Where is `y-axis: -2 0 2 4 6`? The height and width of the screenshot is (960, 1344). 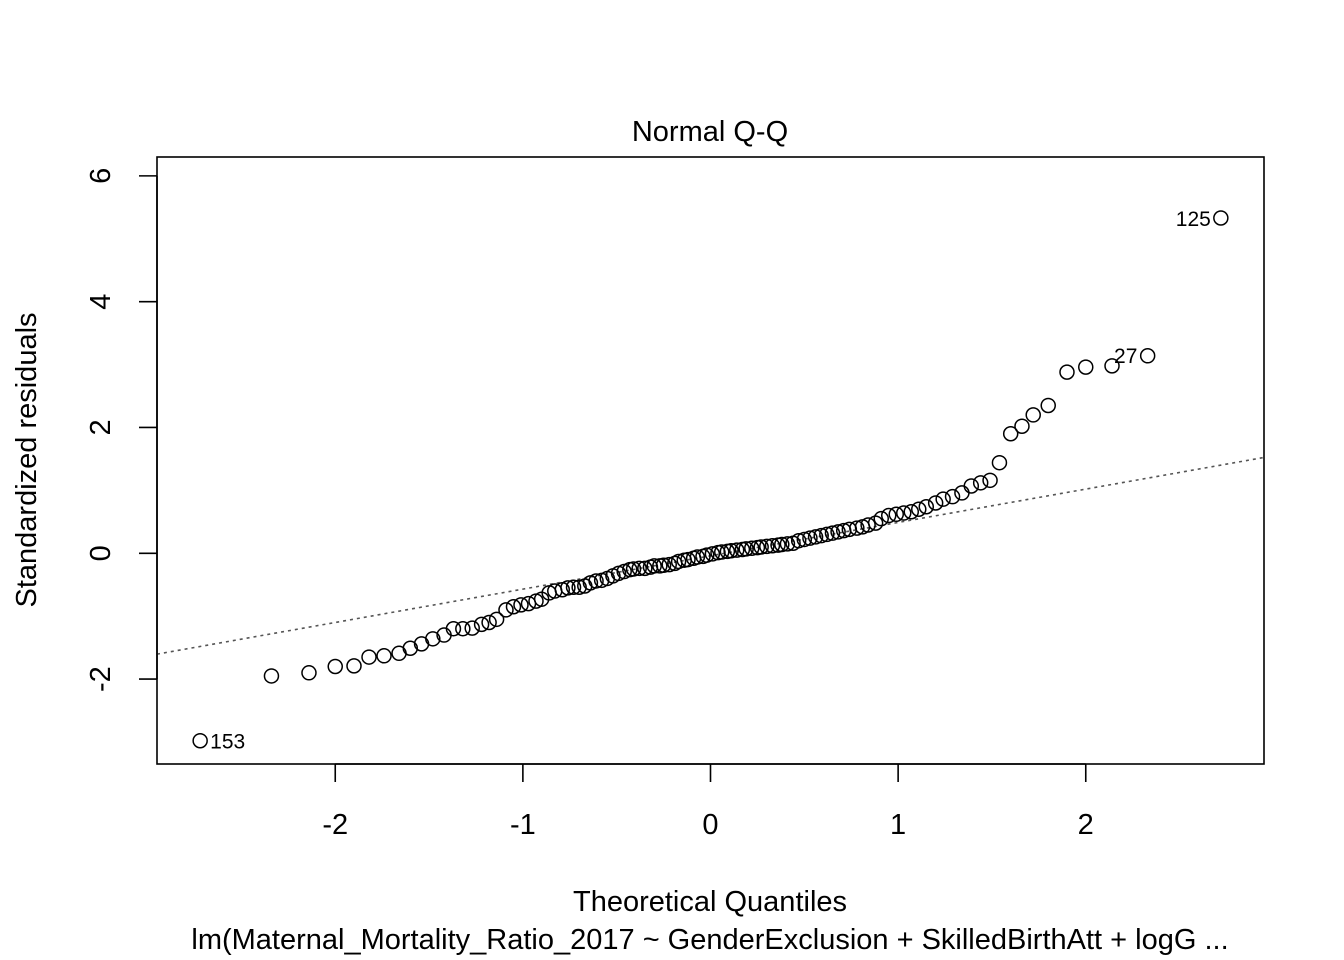 y-axis: -2 0 2 4 6 is located at coordinates (121, 430).